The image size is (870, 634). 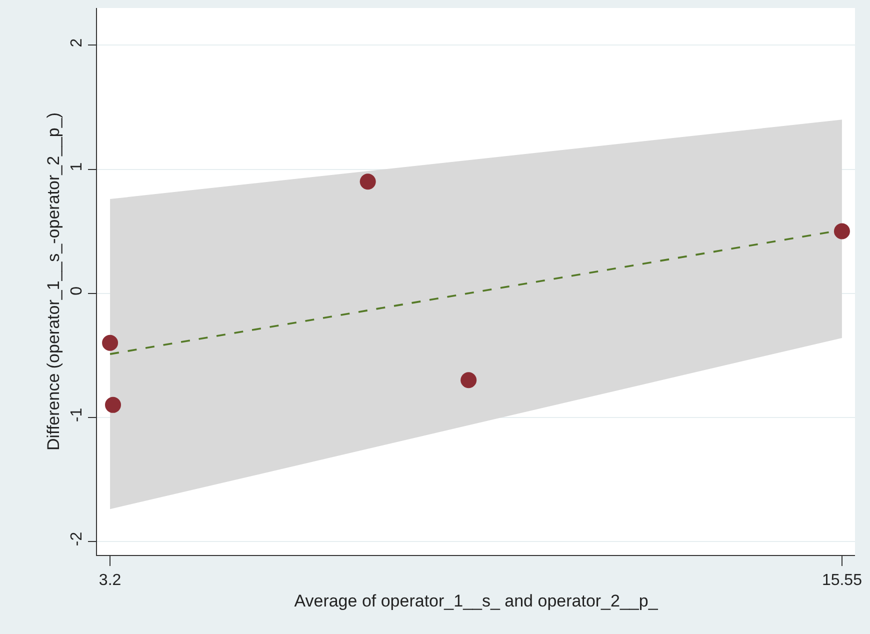 I want to click on x-tick-label: 3.2, so click(x=110, y=581).